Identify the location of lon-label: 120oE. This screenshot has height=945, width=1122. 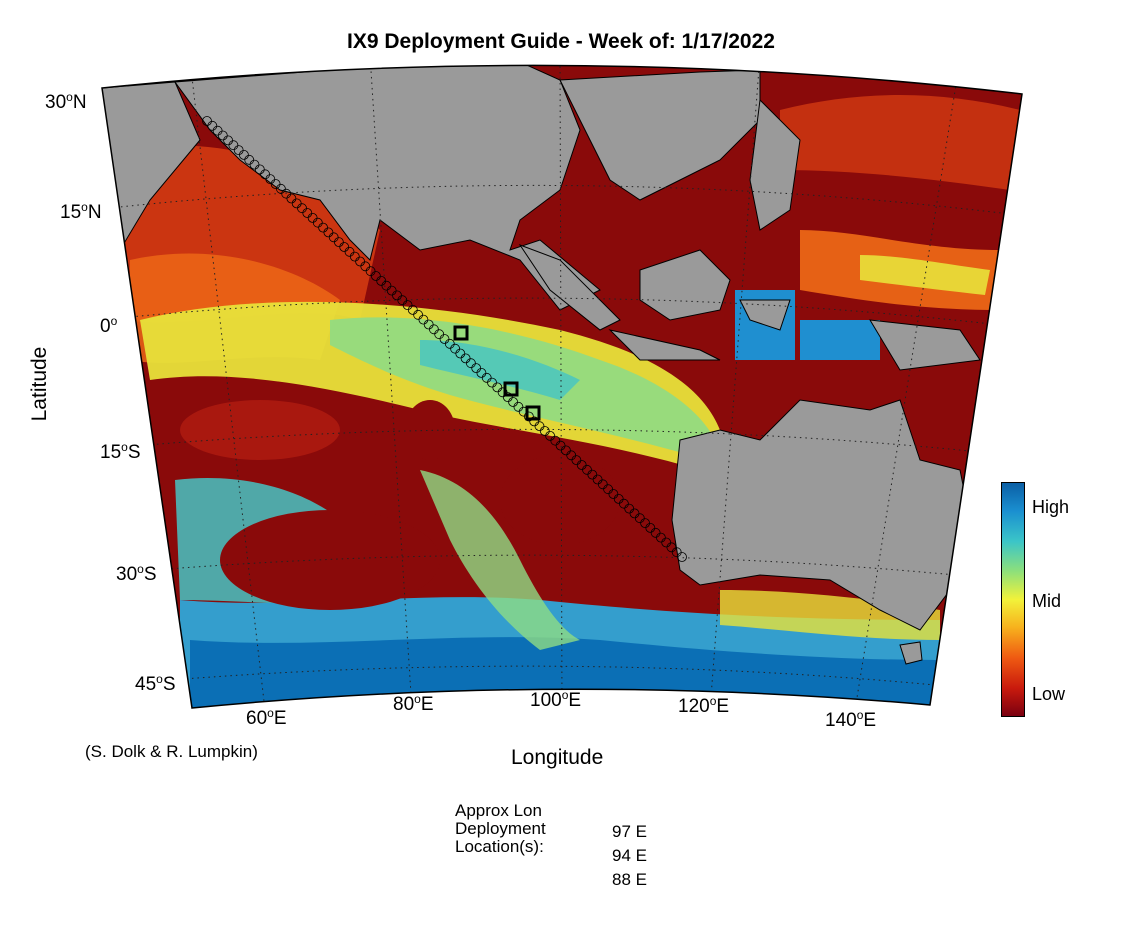
(704, 705).